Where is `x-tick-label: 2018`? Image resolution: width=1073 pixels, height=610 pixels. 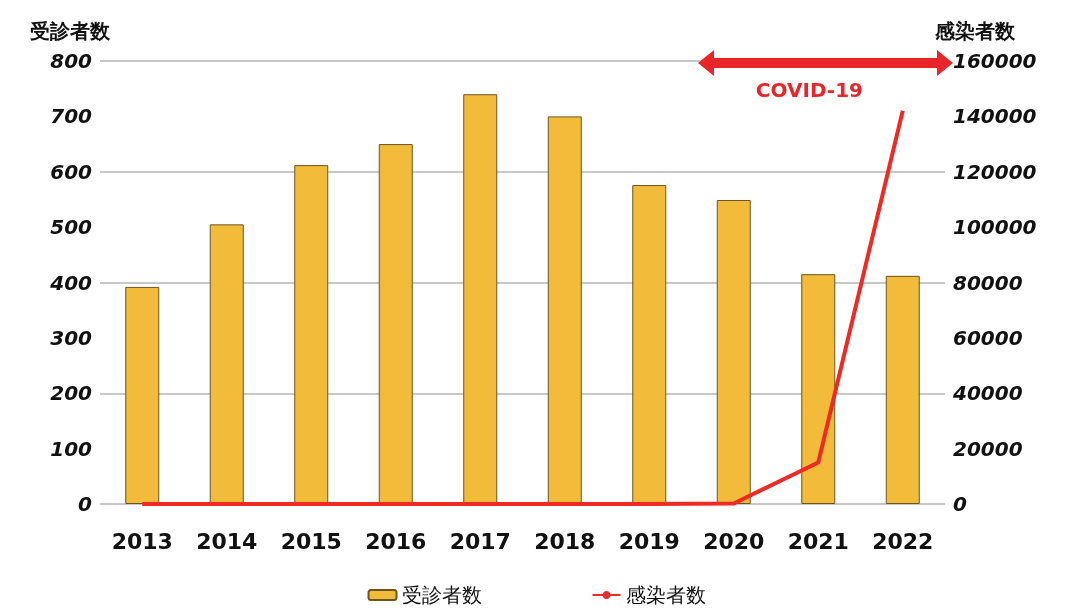 x-tick-label: 2018 is located at coordinates (565, 541).